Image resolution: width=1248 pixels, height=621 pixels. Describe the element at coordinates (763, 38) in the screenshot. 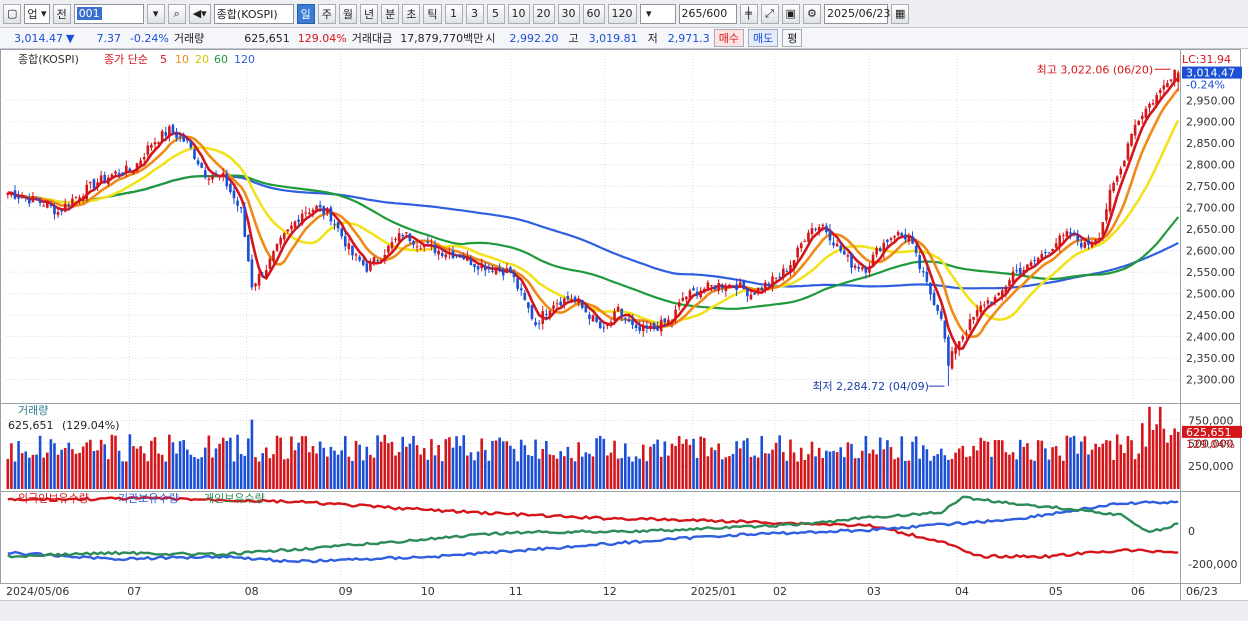

I see `sell-button: 매도` at that location.